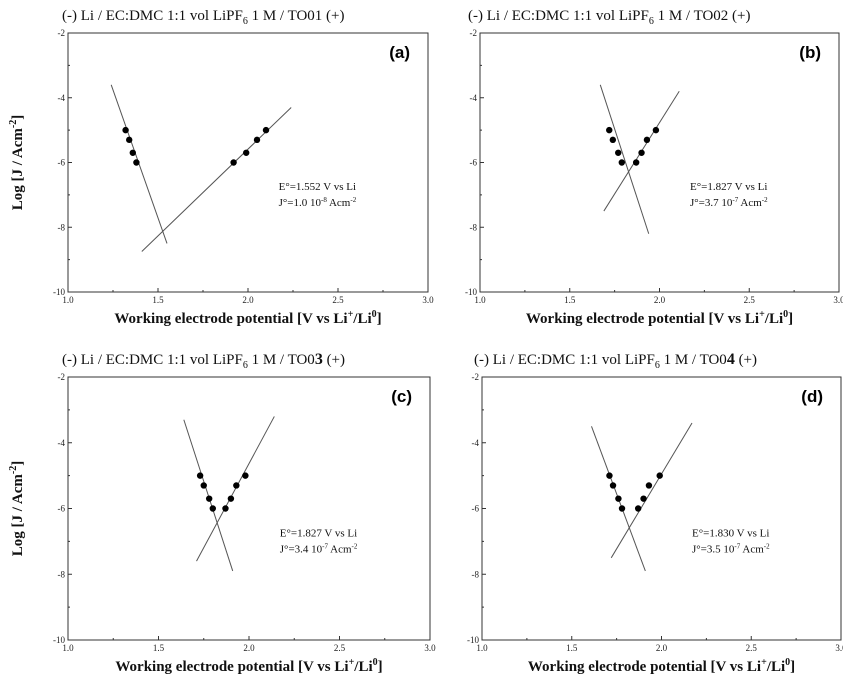  I want to click on title-part: 1 M / TO02 (+), so click(702, 16).